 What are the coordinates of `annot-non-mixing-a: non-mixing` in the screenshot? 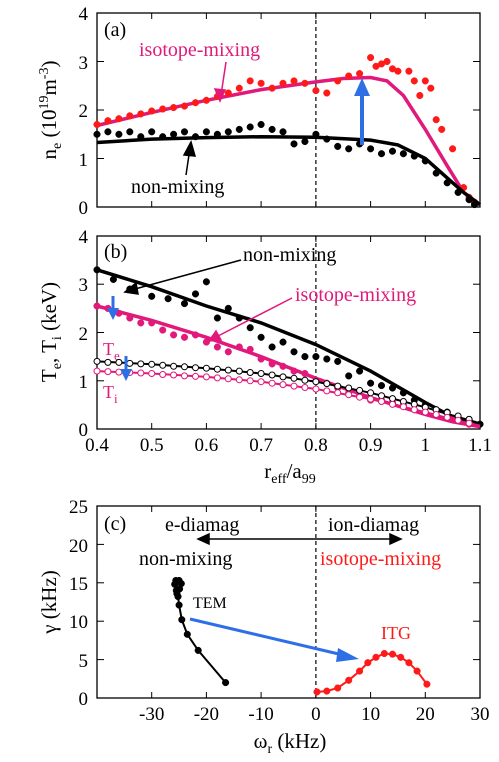 It's located at (177, 187).